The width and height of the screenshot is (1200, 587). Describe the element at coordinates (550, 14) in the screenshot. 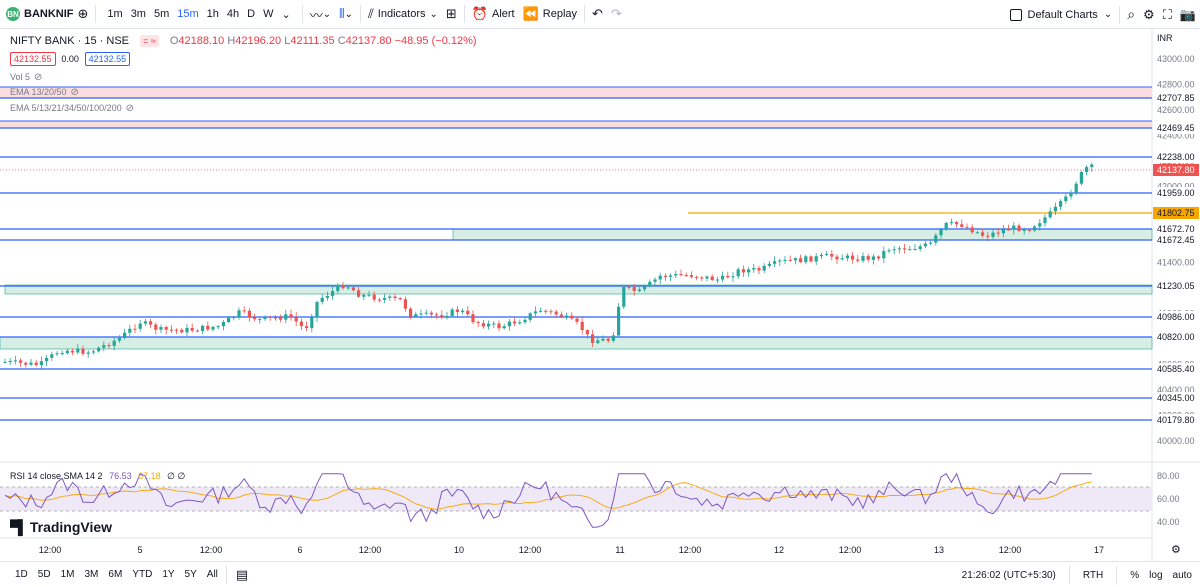

I see `replay-button: ⏪ Replay` at that location.